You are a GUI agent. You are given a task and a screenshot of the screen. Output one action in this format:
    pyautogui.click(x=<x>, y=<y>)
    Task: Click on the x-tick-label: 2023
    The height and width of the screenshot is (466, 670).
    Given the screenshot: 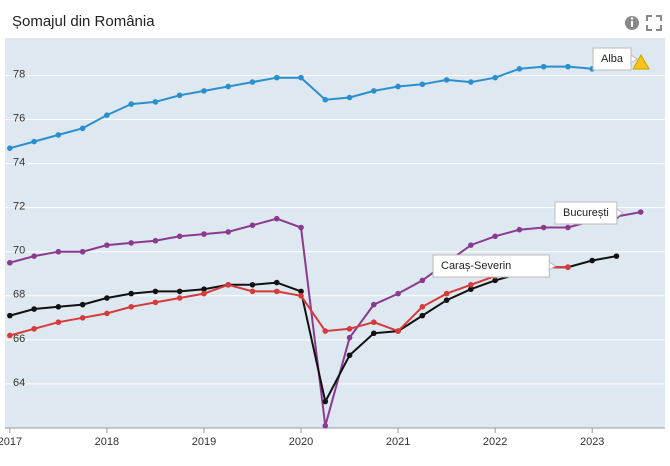 What is the action you would take?
    pyautogui.click(x=592, y=442)
    